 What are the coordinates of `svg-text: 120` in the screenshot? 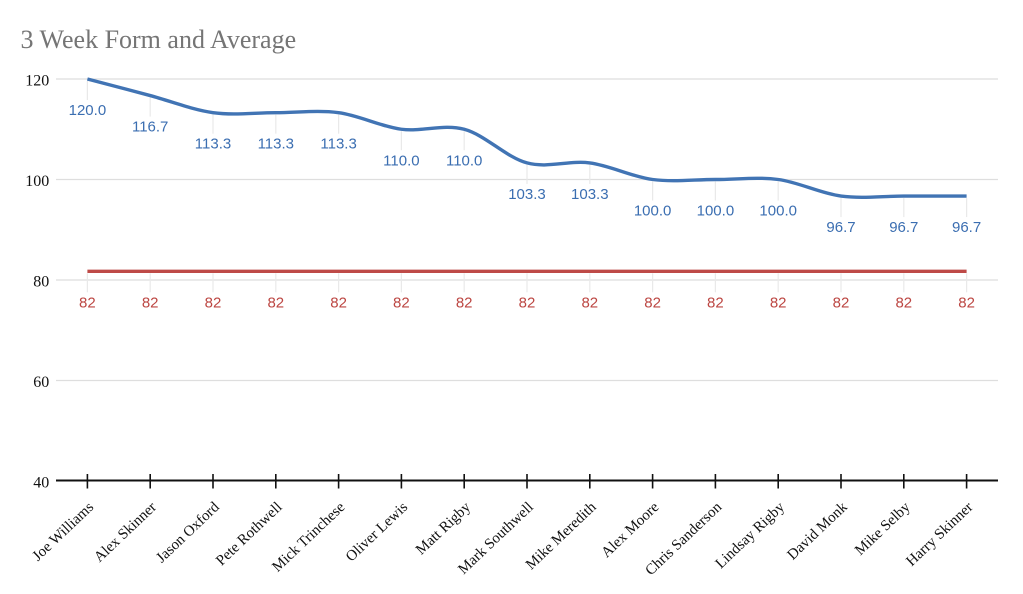 It's located at (37, 80).